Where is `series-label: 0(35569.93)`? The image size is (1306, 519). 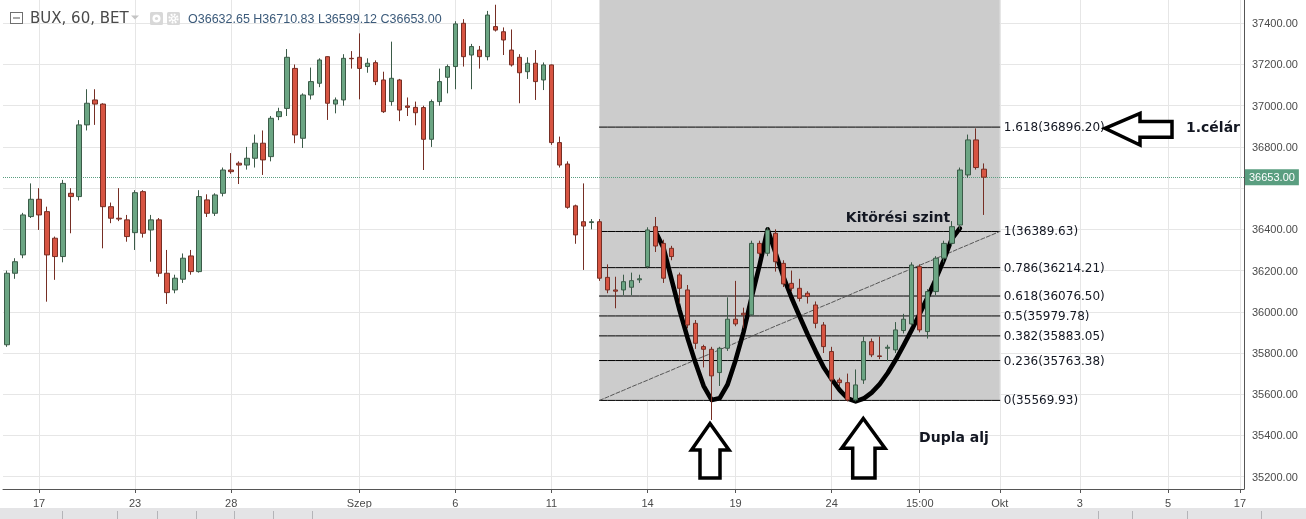 series-label: 0(35569.93) is located at coordinates (1041, 400).